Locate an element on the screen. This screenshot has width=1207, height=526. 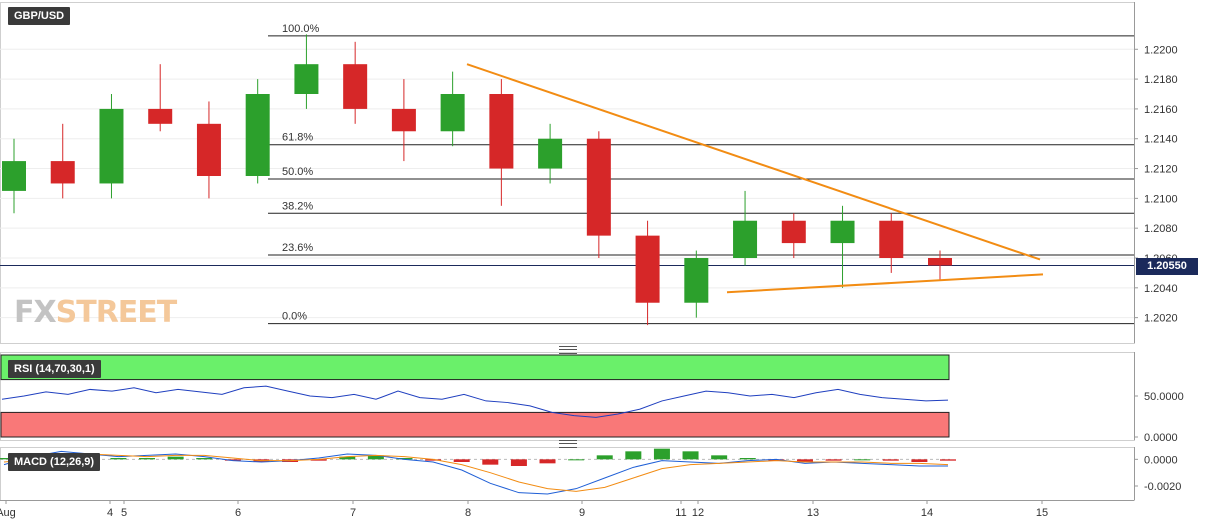
fib-level-label: 38.2% is located at coordinates (297, 206).